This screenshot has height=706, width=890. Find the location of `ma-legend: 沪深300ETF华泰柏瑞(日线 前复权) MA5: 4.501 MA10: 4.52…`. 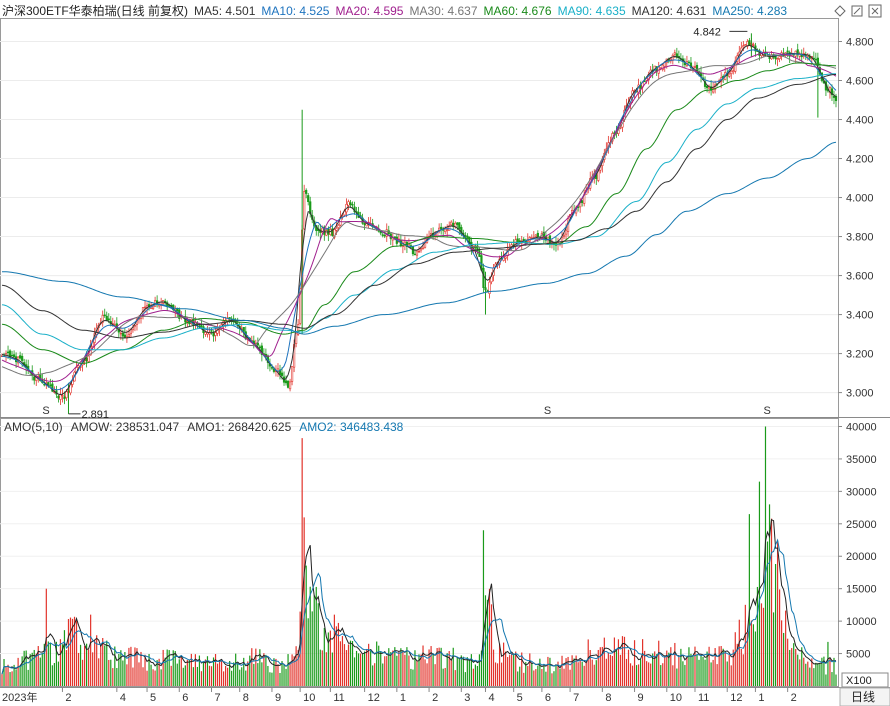

ma-legend: 沪深300ETF华泰柏瑞(日线 前复权) MA5: 4.501 MA10: 4.52… is located at coordinates (394, 10).